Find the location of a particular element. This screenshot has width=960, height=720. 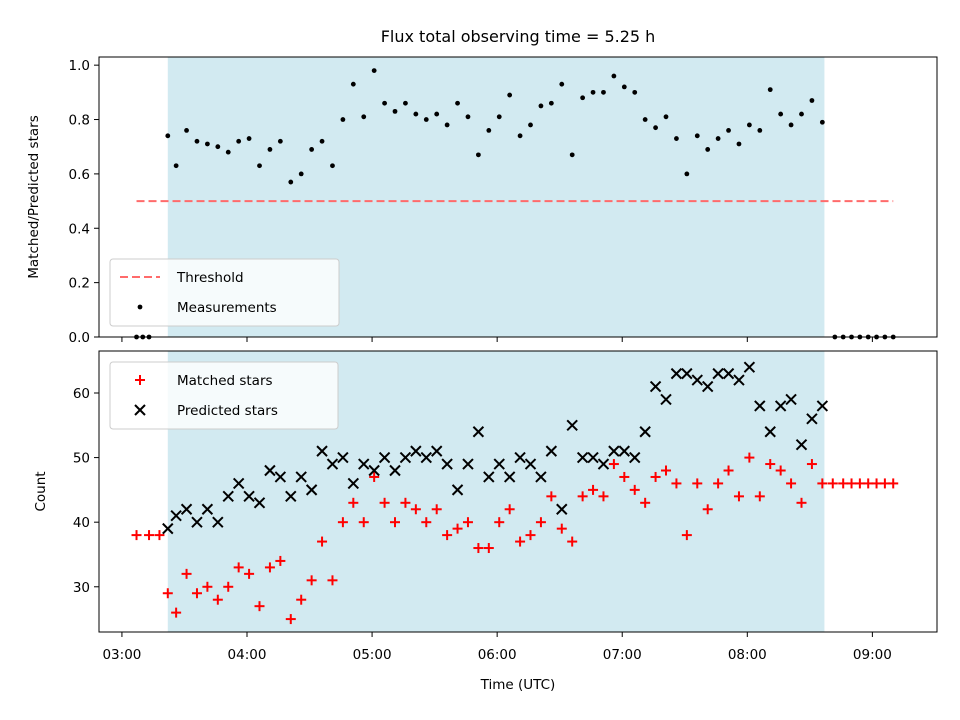

chart-title: Flux total observing time = 5.25 h is located at coordinates (518, 36).